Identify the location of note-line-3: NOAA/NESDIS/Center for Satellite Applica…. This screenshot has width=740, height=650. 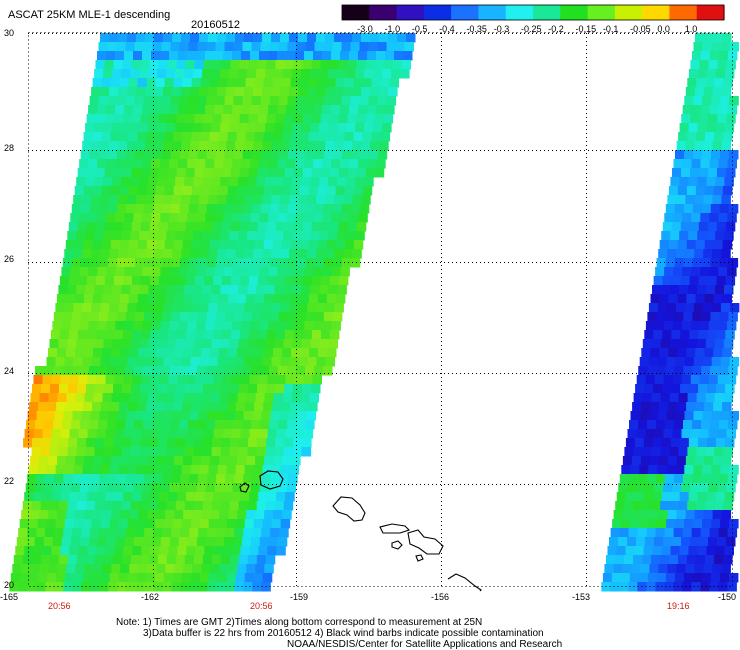
(425, 644).